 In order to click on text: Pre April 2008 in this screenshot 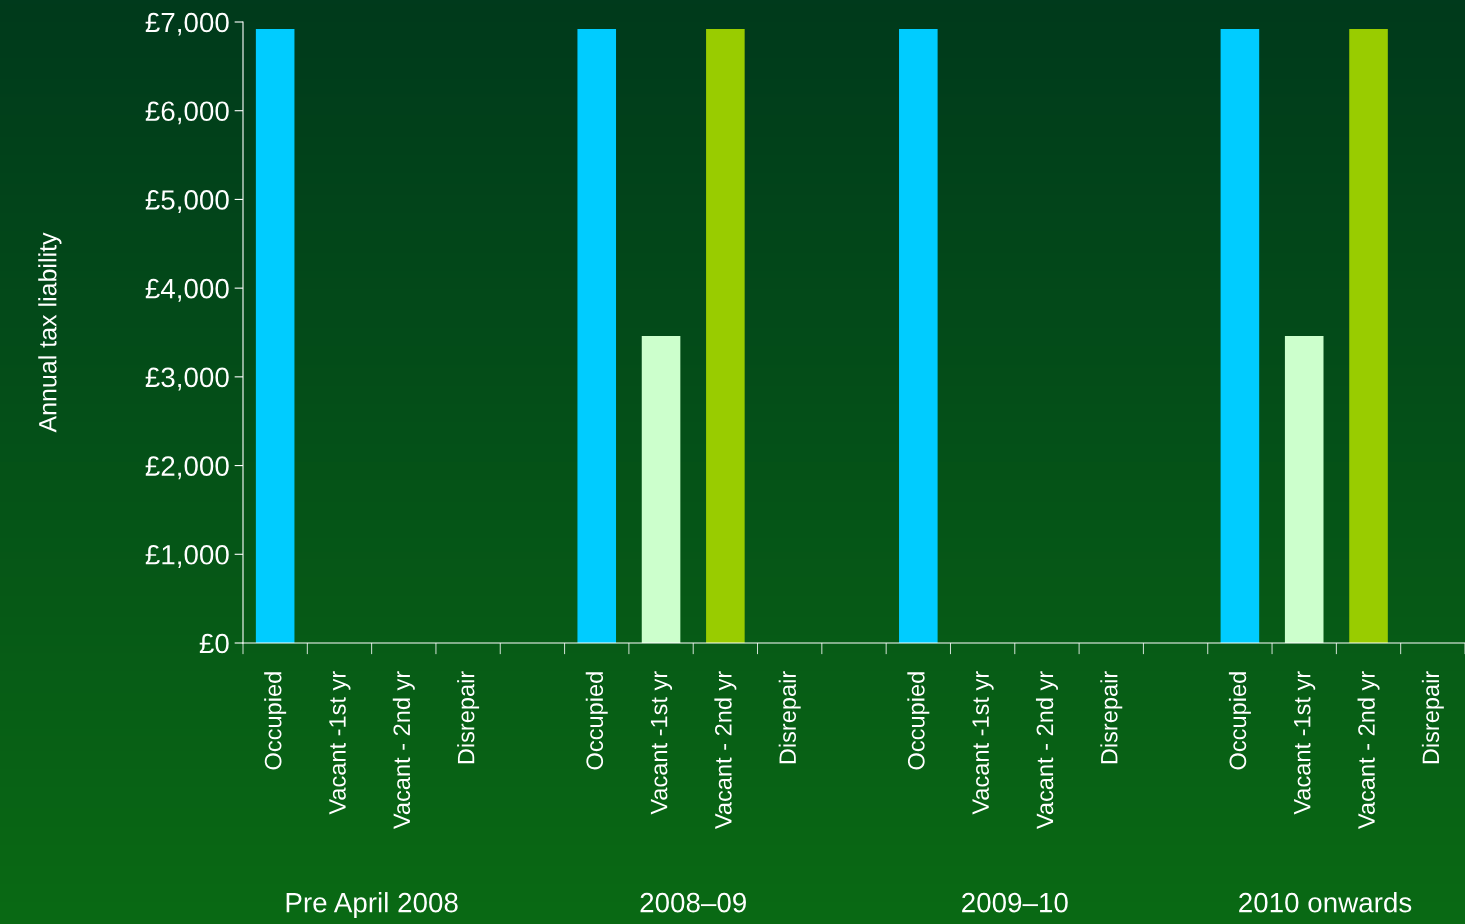, I will do `click(372, 905)`.